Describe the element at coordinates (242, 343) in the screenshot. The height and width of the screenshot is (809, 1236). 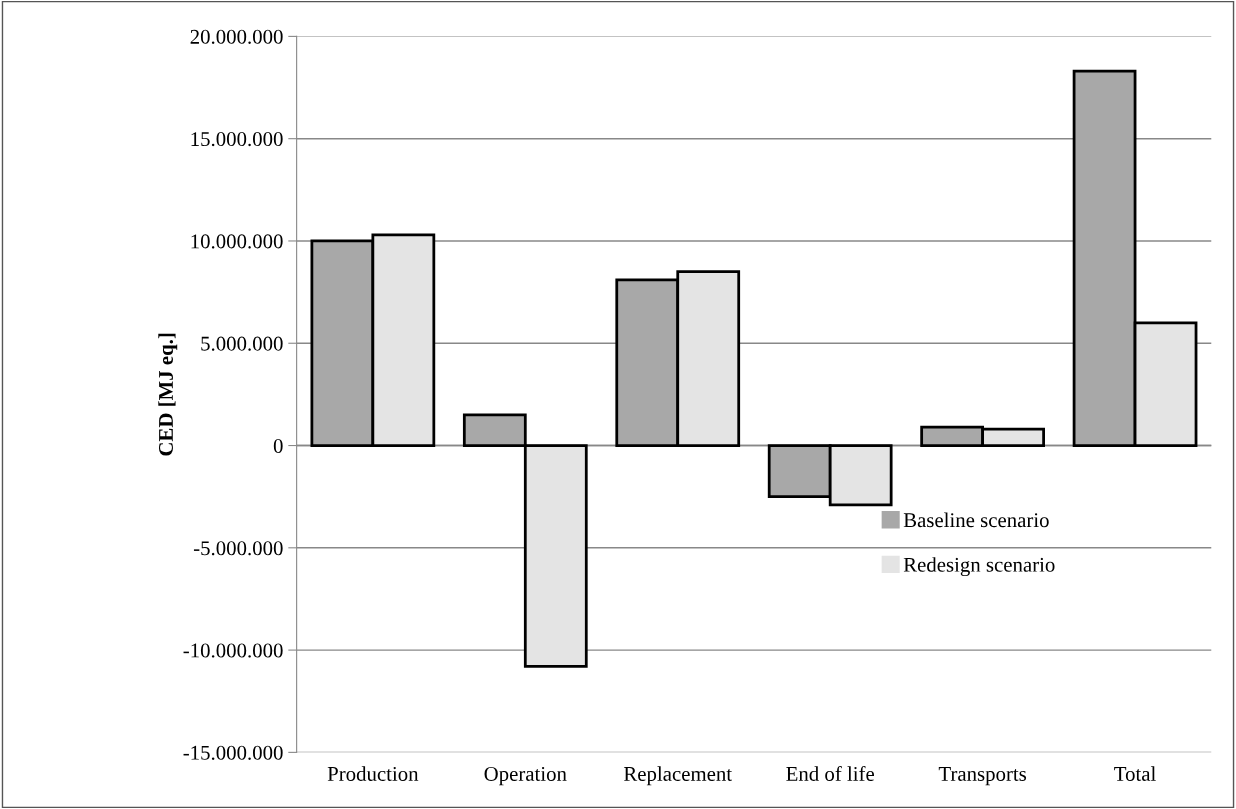
I see `y-tick-label: 5.000.000` at that location.